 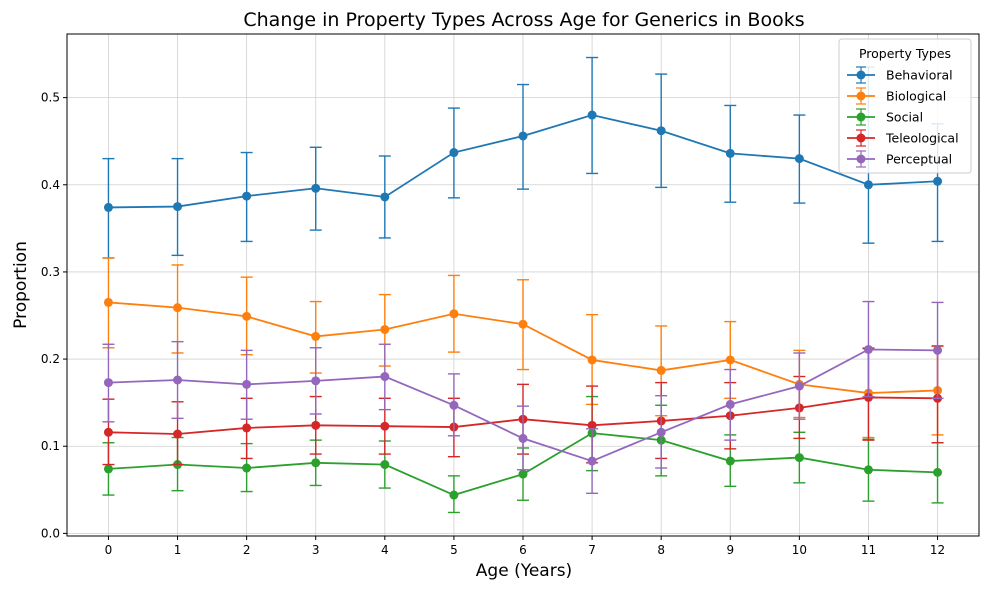 What do you see at coordinates (524, 571) in the screenshot?
I see `x-axis-label: Age (Years)` at bounding box center [524, 571].